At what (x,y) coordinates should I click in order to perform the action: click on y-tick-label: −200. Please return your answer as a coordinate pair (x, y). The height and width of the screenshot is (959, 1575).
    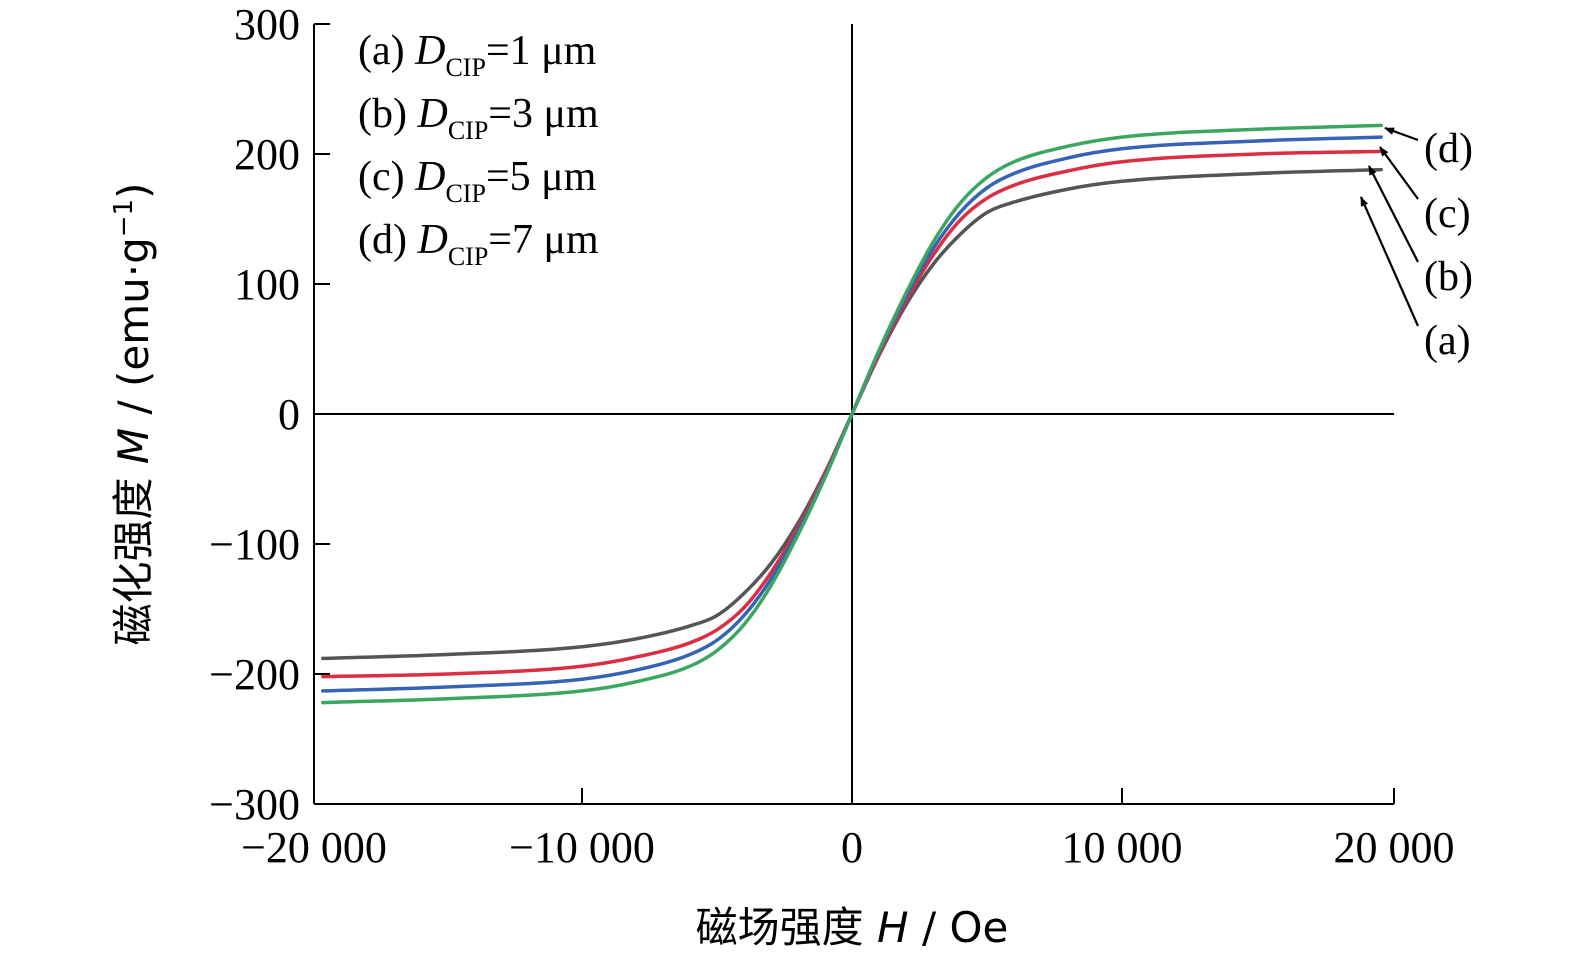
    Looking at the image, I should click on (254, 674).